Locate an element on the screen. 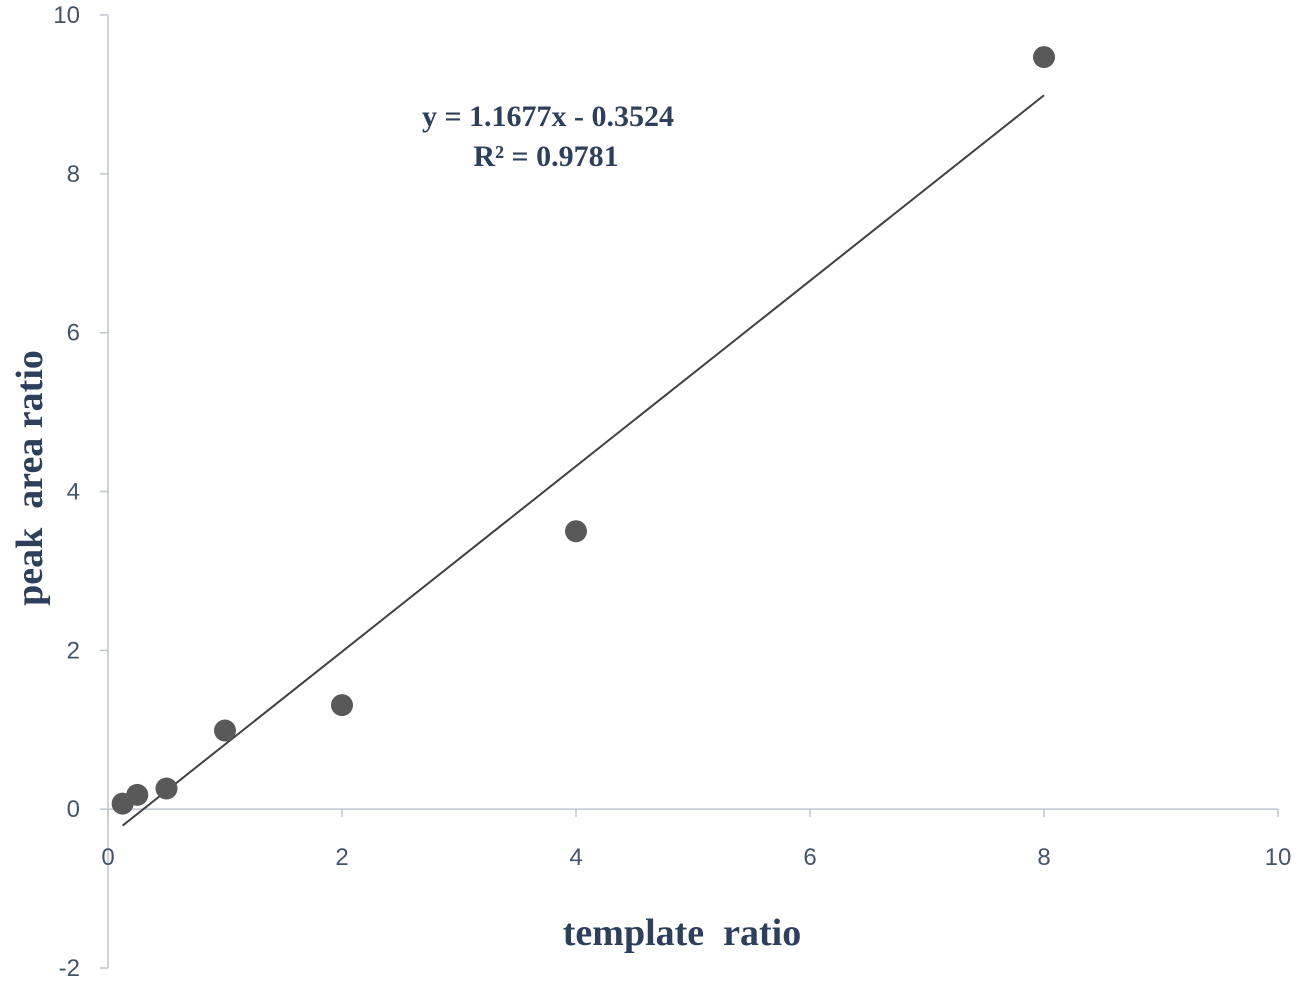  trendline-equation: y = 1.1677x - 0.3524 is located at coordinates (548, 116).